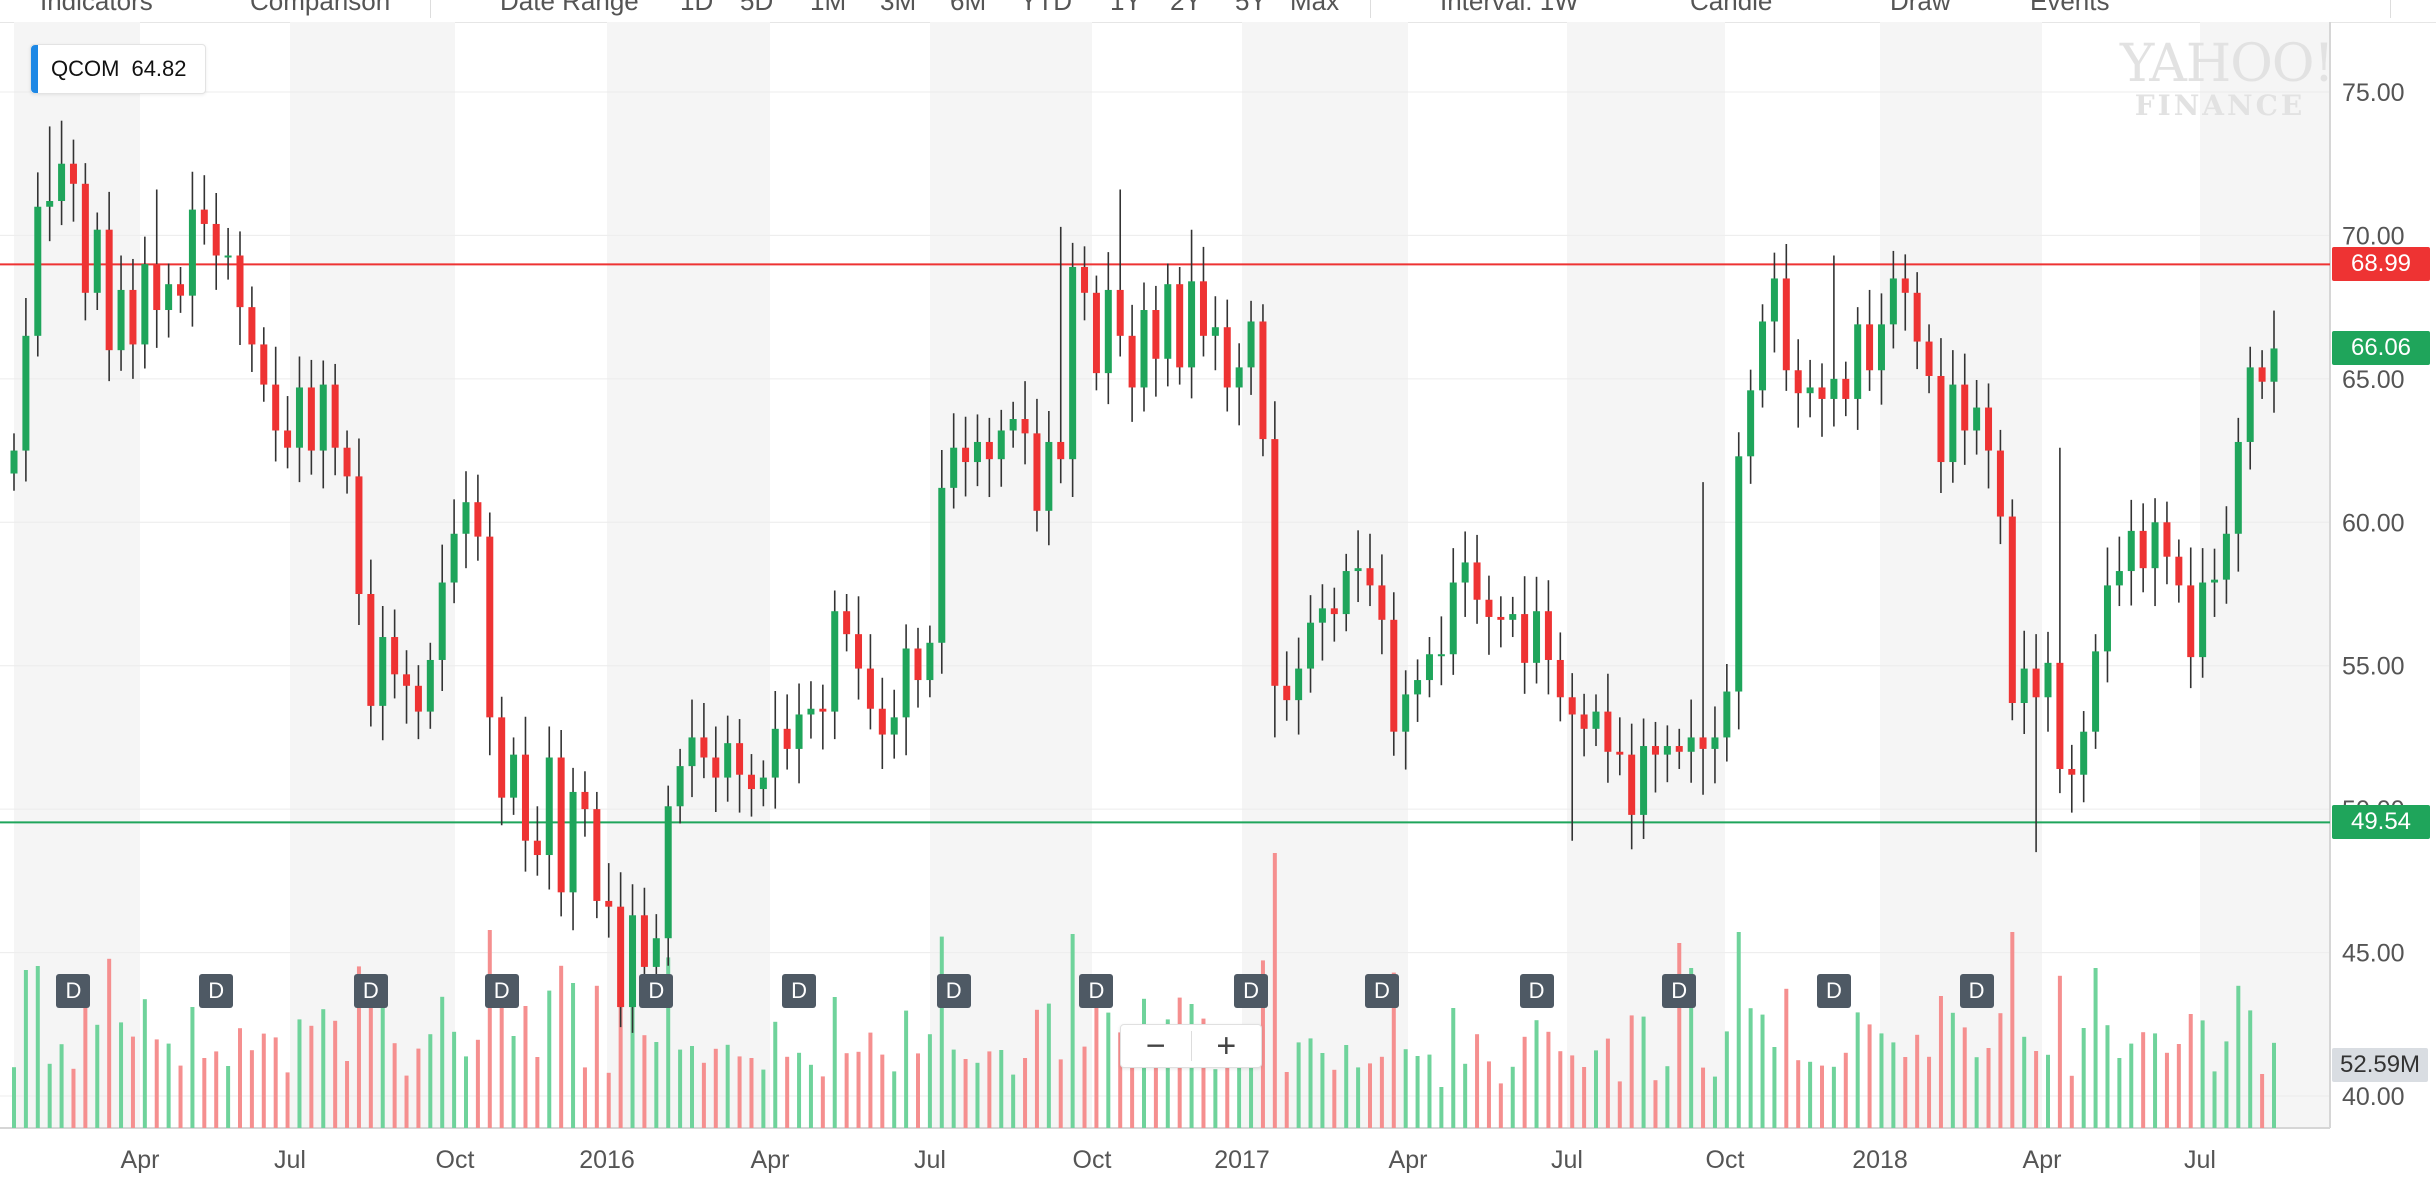 Image resolution: width=2436 pixels, height=1188 pixels. I want to click on toolbar-item-comparison: Comparison, so click(320, 8).